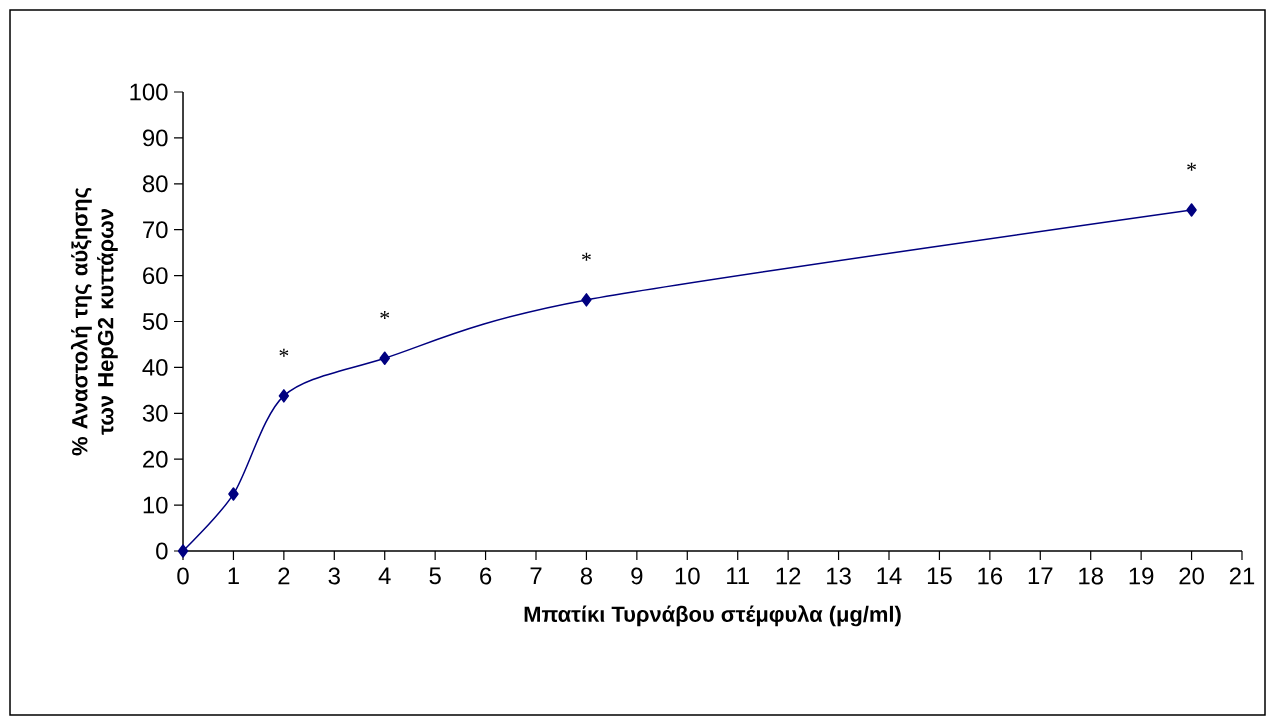 Image resolution: width=1268 pixels, height=722 pixels. I want to click on x-tick-label: 21, so click(1242, 576).